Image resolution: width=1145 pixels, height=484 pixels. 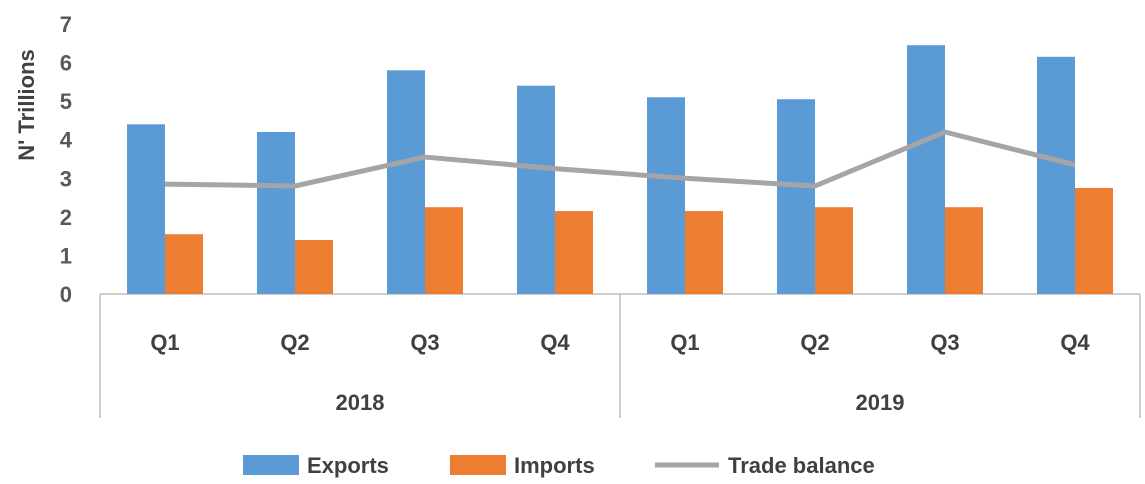 I want to click on y-tick-label: 1, so click(x=66, y=255).